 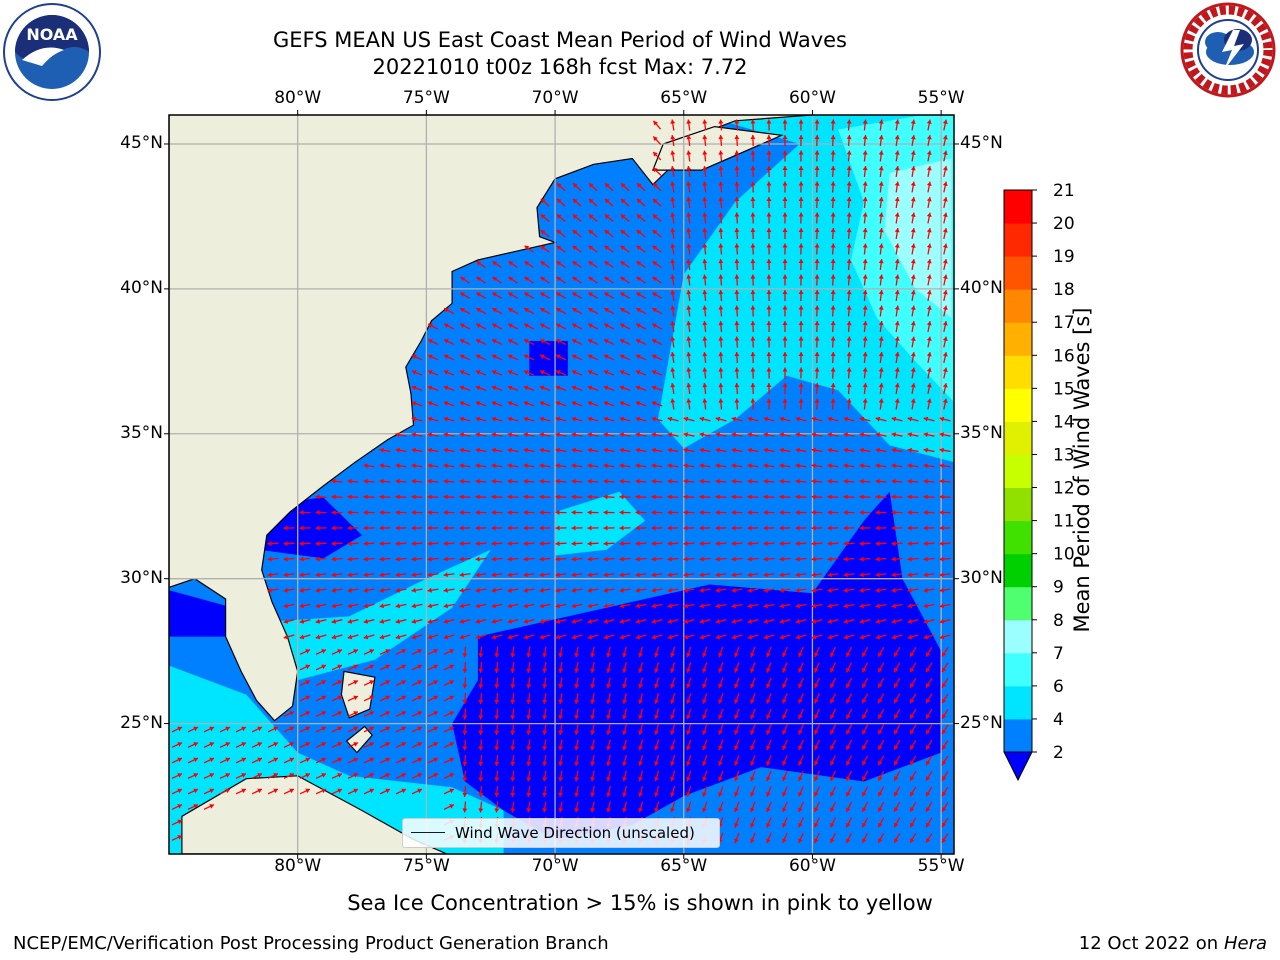 What do you see at coordinates (600, 523) in the screenshot?
I see `region-period-4-6-mid` at bounding box center [600, 523].